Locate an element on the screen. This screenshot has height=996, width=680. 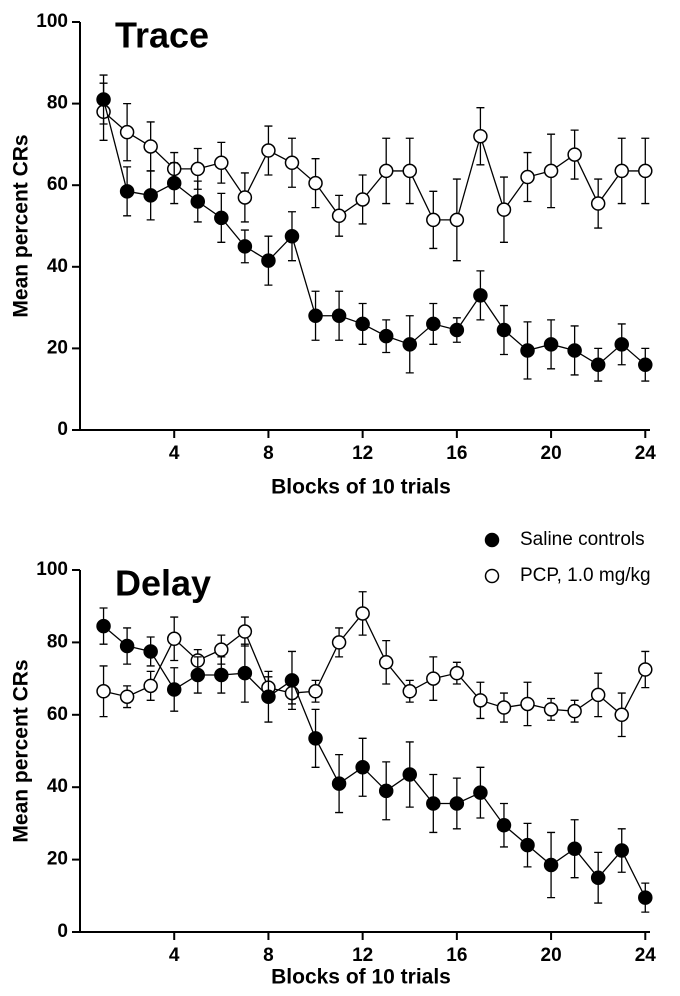
chart-title: Delay is located at coordinates (163, 583).